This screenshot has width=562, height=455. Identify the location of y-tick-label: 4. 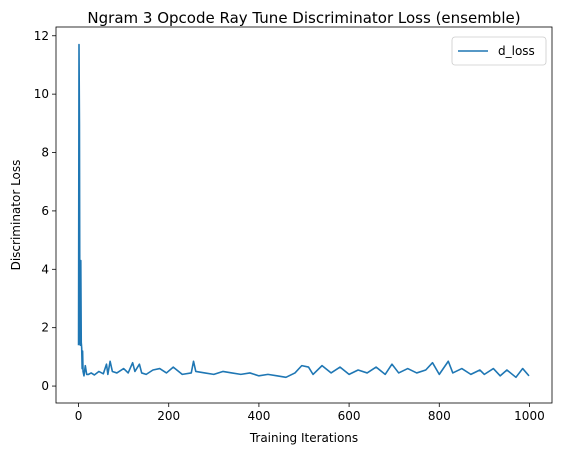
(45, 269).